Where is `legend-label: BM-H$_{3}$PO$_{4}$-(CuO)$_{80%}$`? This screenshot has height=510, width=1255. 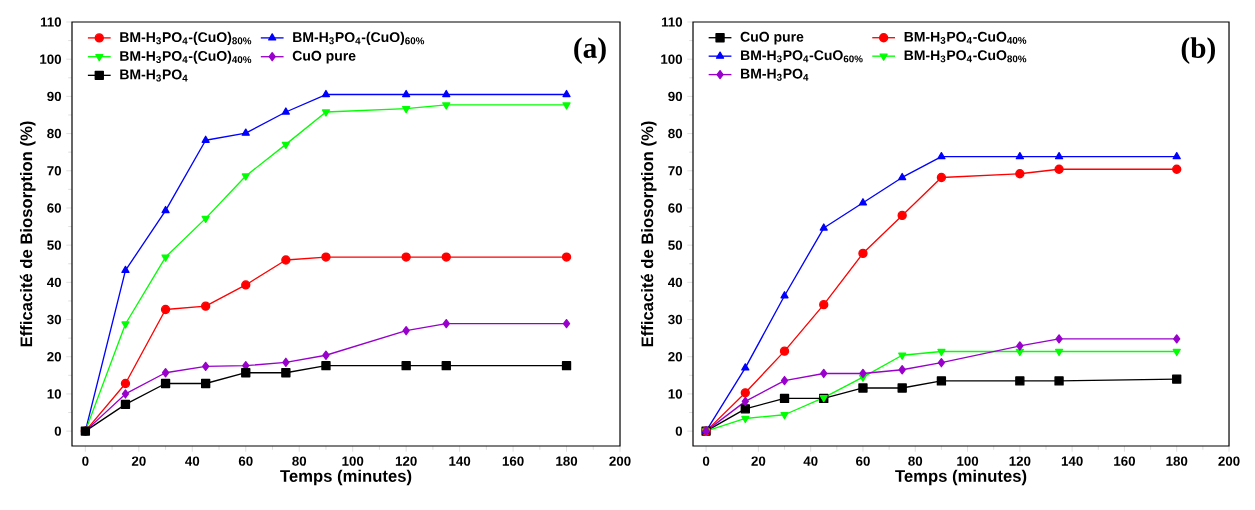 legend-label: BM-H$_{3}$PO$_{4}$-(CuO)$_{80%}$ is located at coordinates (186, 38).